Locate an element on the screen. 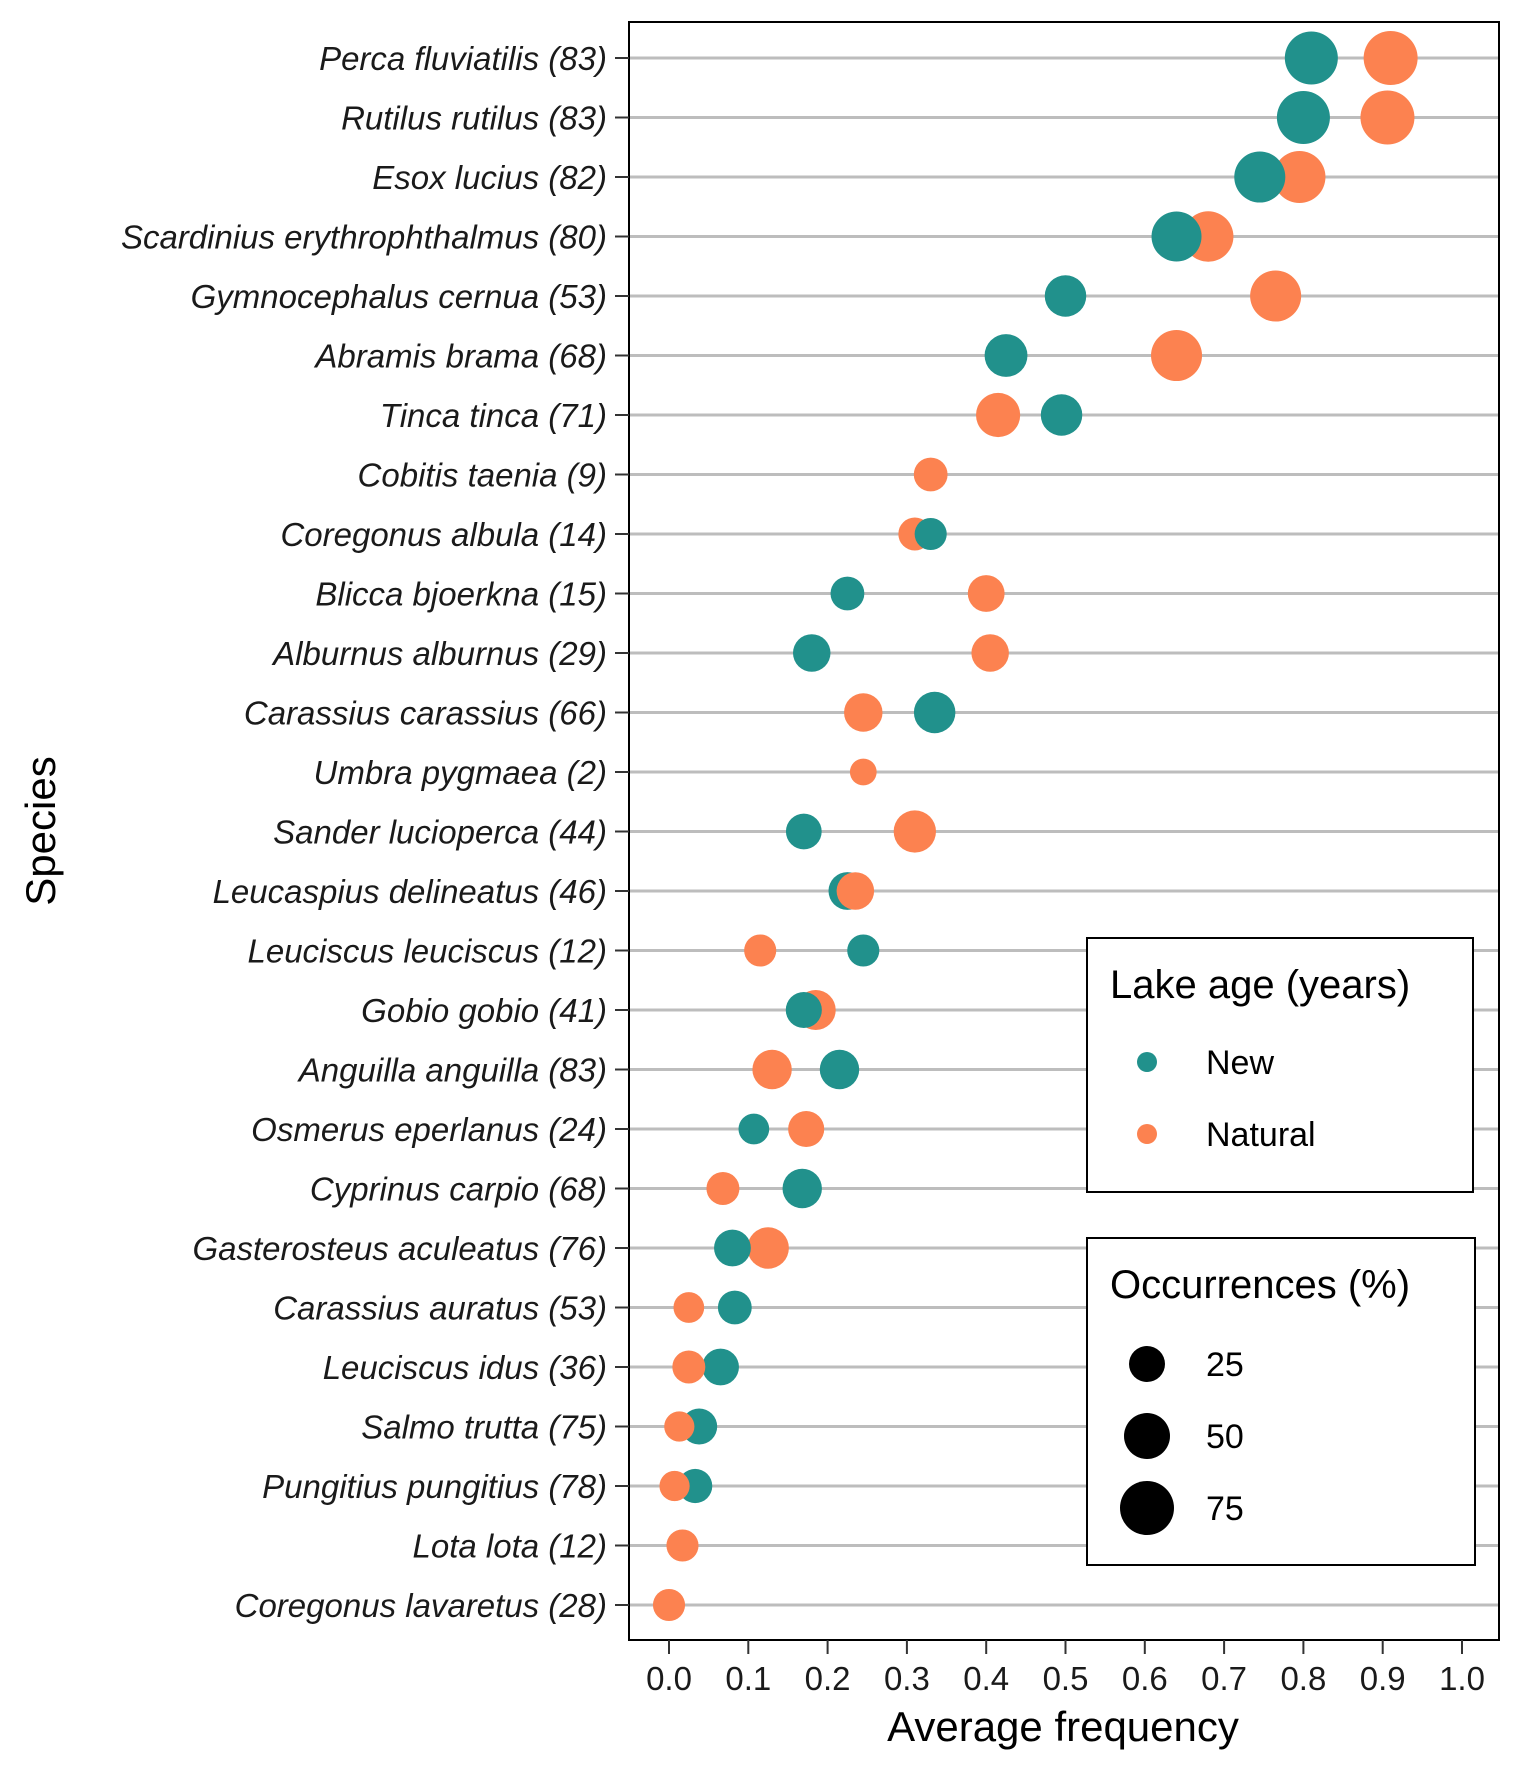  x-tick-label: 0.2 is located at coordinates (828, 1678).